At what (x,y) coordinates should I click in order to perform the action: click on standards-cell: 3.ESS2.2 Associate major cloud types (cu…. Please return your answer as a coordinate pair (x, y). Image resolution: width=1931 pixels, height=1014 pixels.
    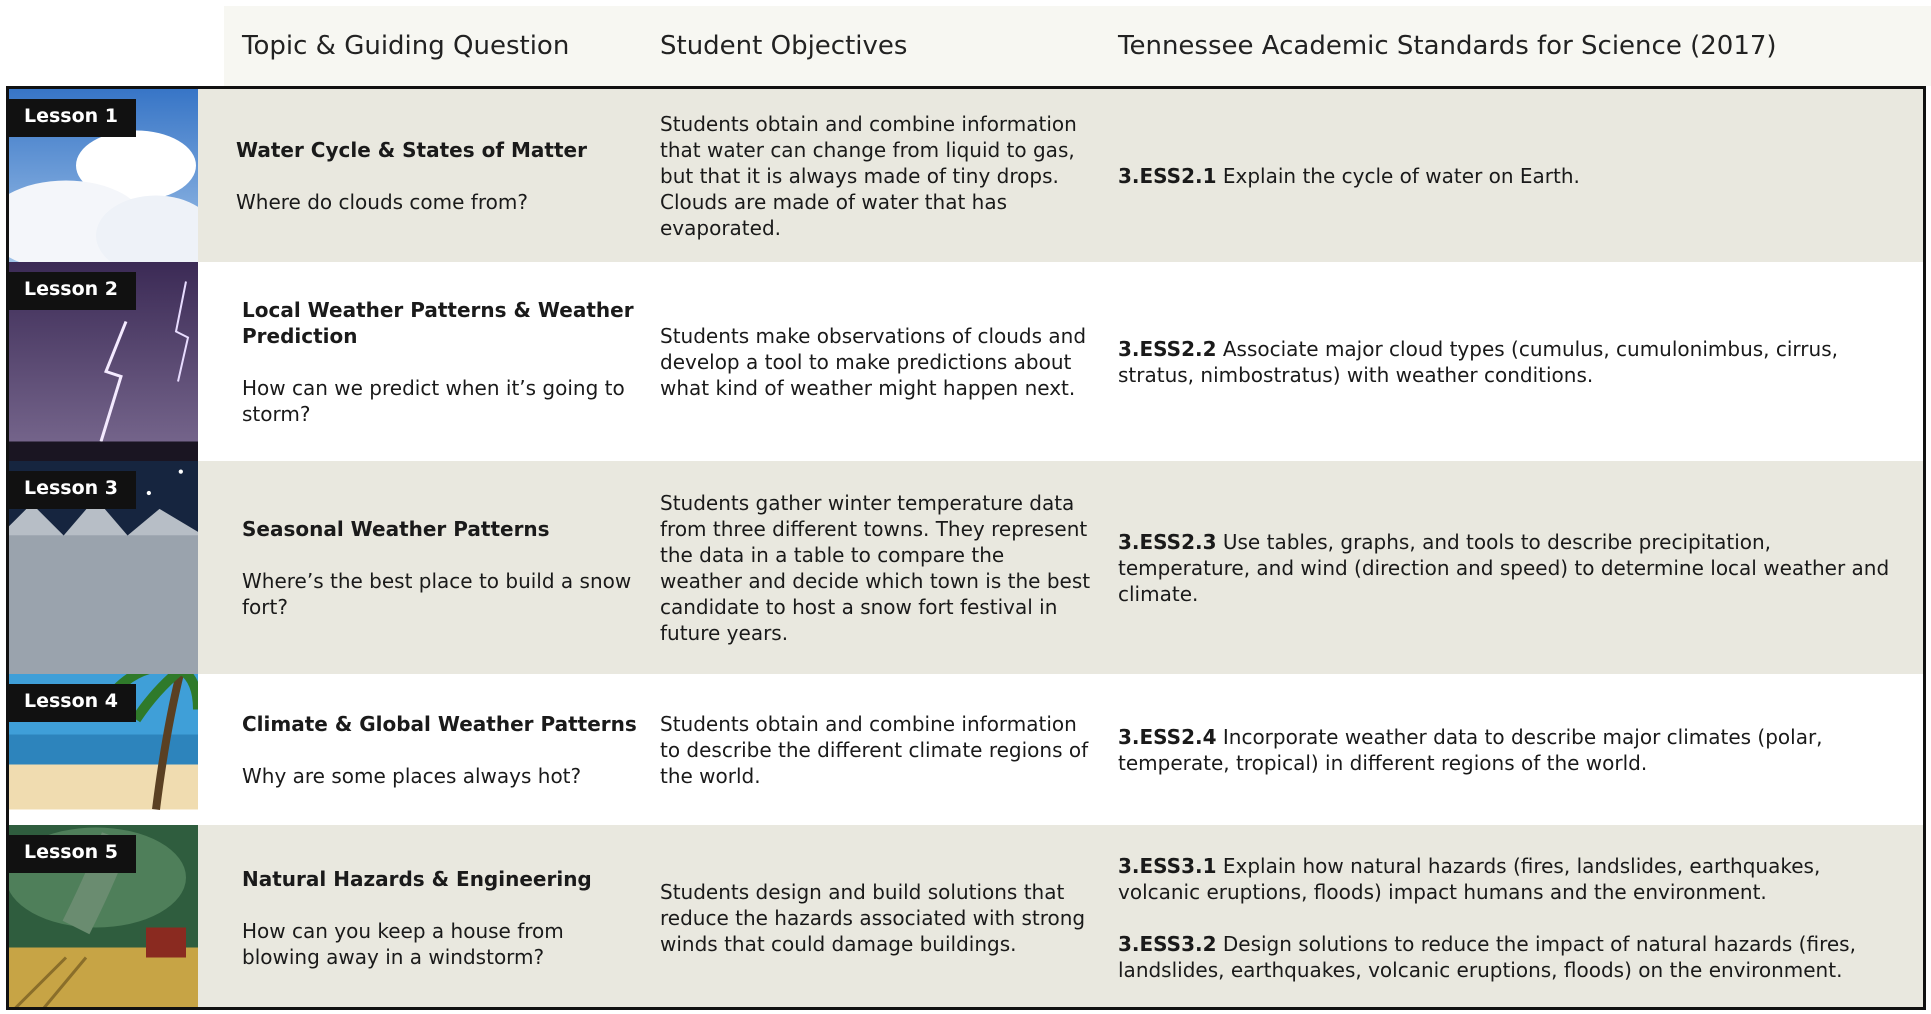
    Looking at the image, I should click on (1513, 361).